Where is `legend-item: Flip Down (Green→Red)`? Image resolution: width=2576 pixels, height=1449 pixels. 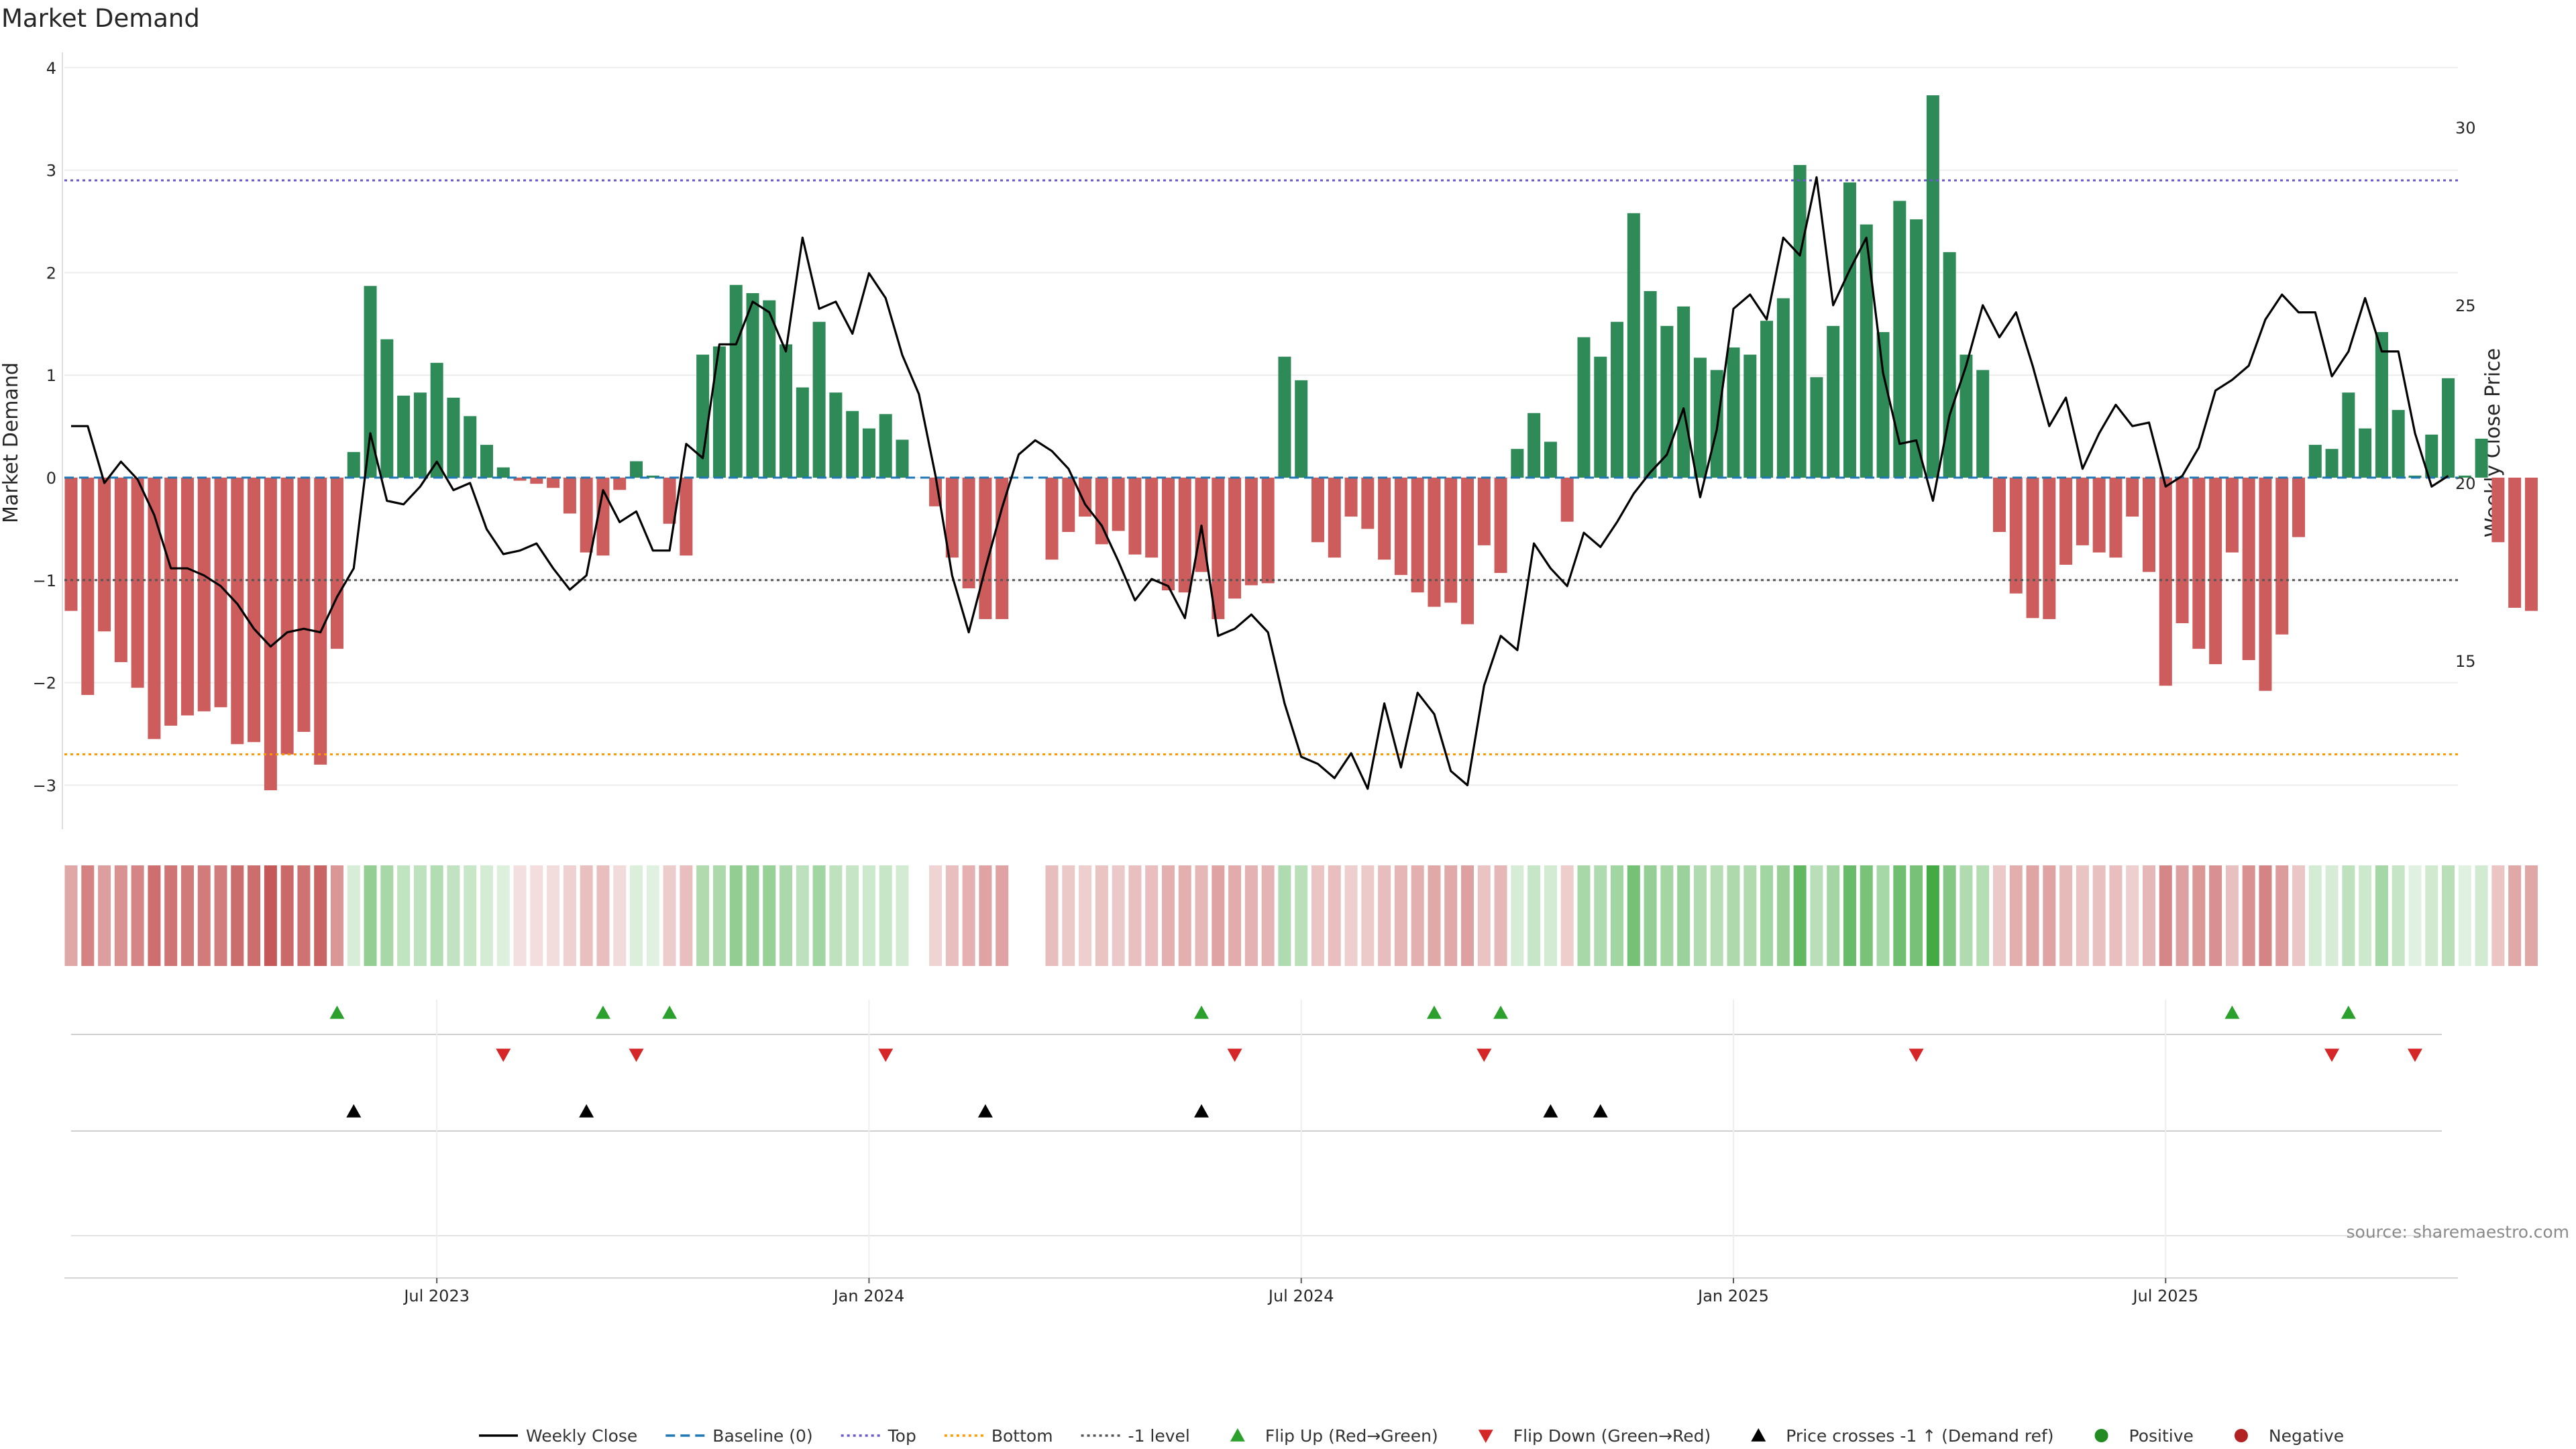 legend-item: Flip Down (Green→Red) is located at coordinates (1594, 1436).